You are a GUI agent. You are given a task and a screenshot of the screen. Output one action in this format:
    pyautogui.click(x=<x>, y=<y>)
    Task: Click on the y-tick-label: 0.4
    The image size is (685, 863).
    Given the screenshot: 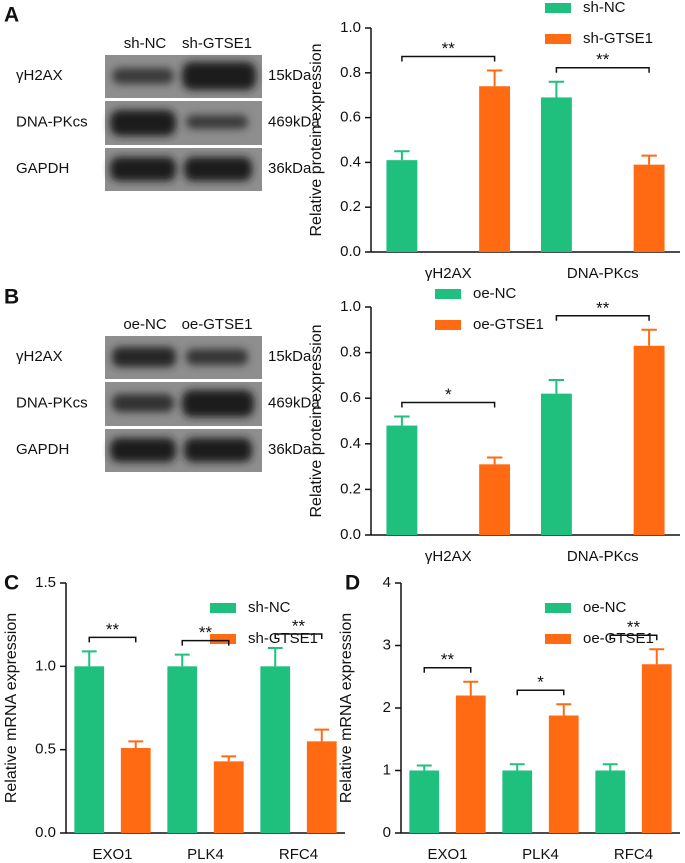 What is the action you would take?
    pyautogui.click(x=350, y=161)
    